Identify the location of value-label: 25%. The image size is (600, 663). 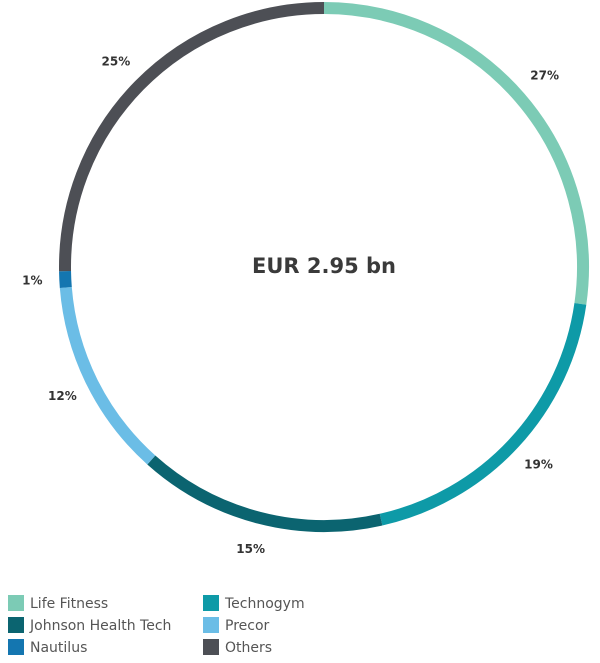
(116, 62).